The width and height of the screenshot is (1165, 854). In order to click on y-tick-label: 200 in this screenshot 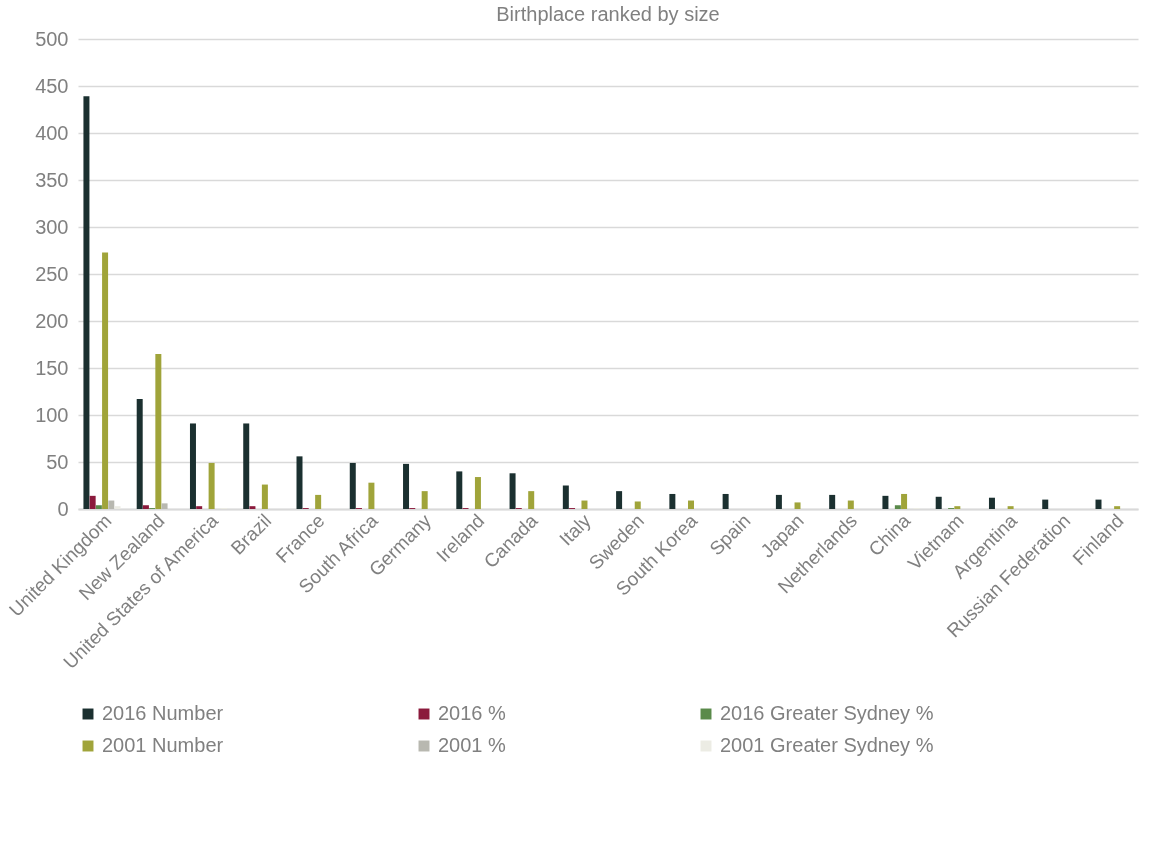, I will do `click(52, 320)`.